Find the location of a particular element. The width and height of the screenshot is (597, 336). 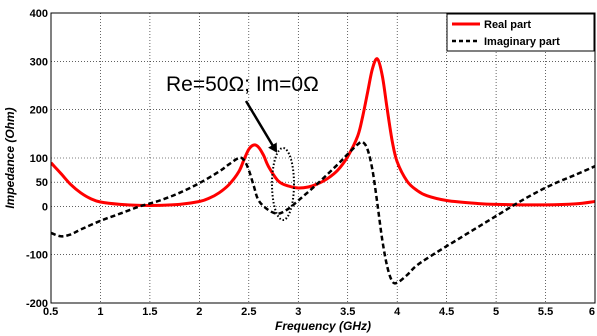

x-tick-label: 2 is located at coordinates (199, 312).